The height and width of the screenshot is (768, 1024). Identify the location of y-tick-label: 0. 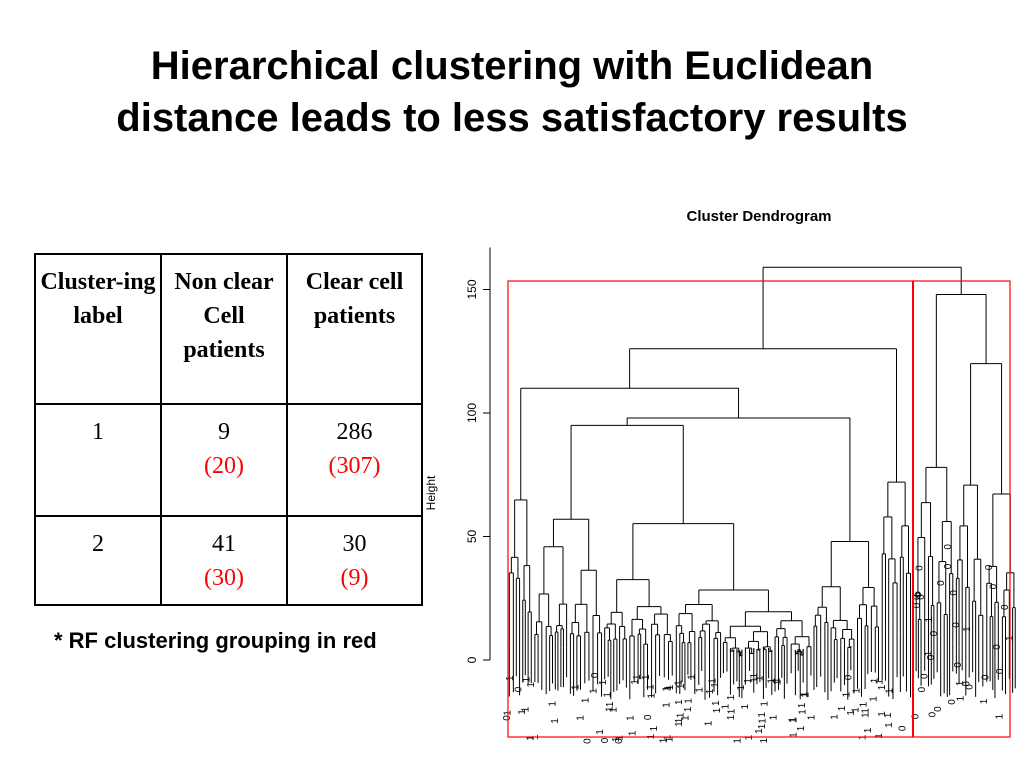
(472, 659).